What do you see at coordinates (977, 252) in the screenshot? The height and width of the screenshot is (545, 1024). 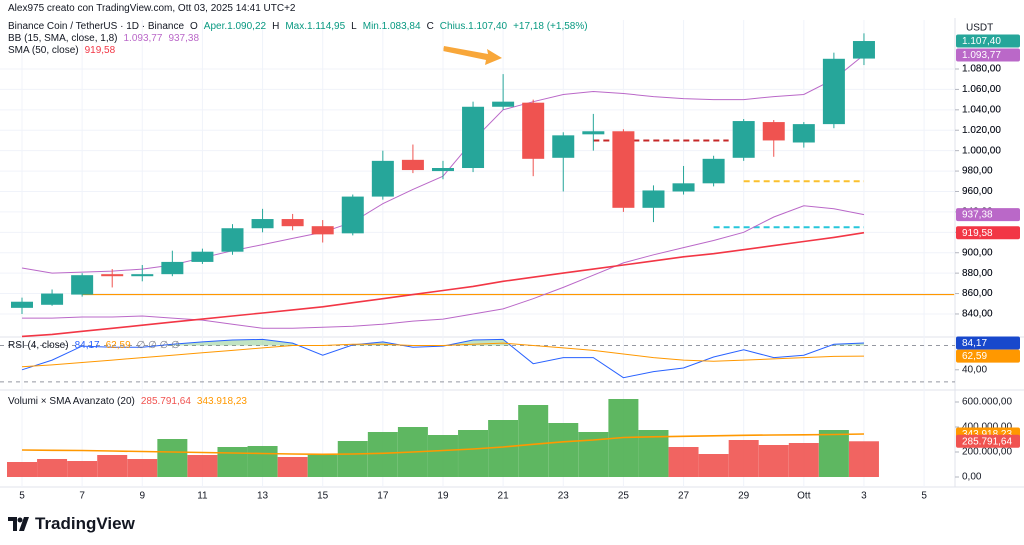 I see `y-tick-label: 900,00` at bounding box center [977, 252].